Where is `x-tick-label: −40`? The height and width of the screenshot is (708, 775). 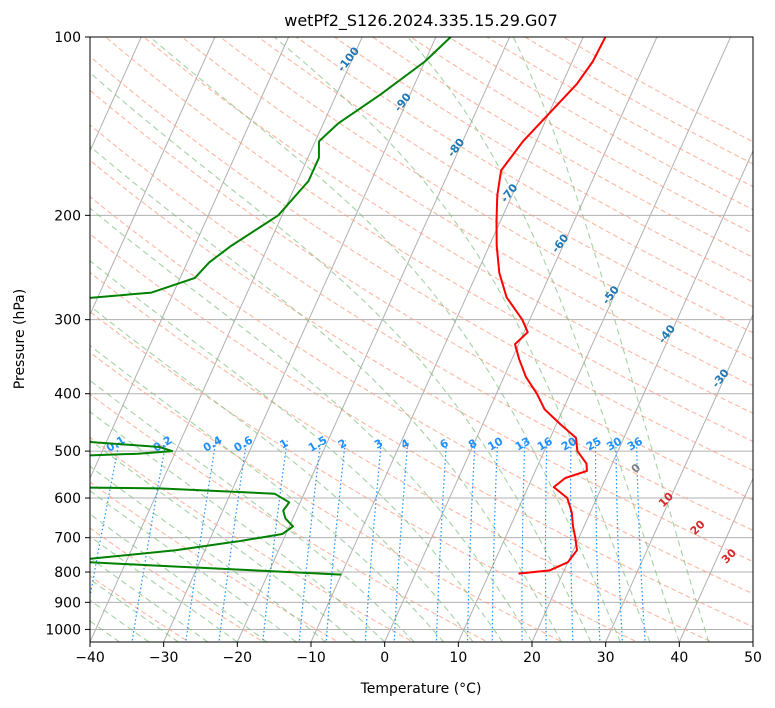
x-tick-label: −40 is located at coordinates (90, 658).